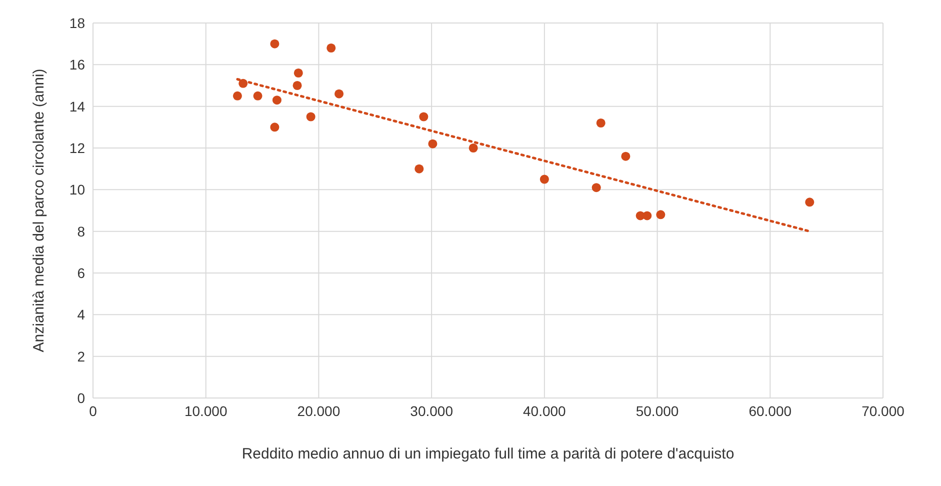  What do you see at coordinates (81, 231) in the screenshot?
I see `y-tick-label: 8` at bounding box center [81, 231].